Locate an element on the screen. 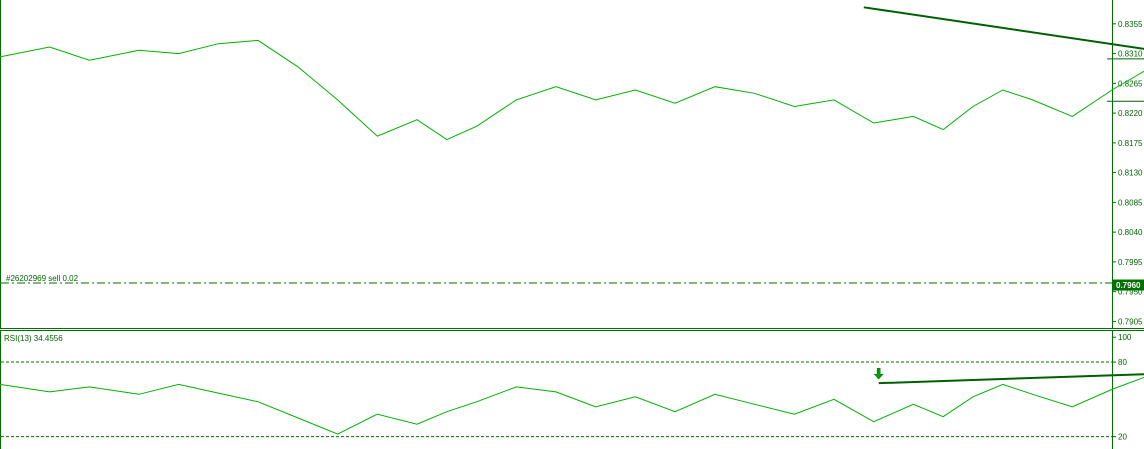  rsi-title: RSI(13) 34.4556 is located at coordinates (33, 338).